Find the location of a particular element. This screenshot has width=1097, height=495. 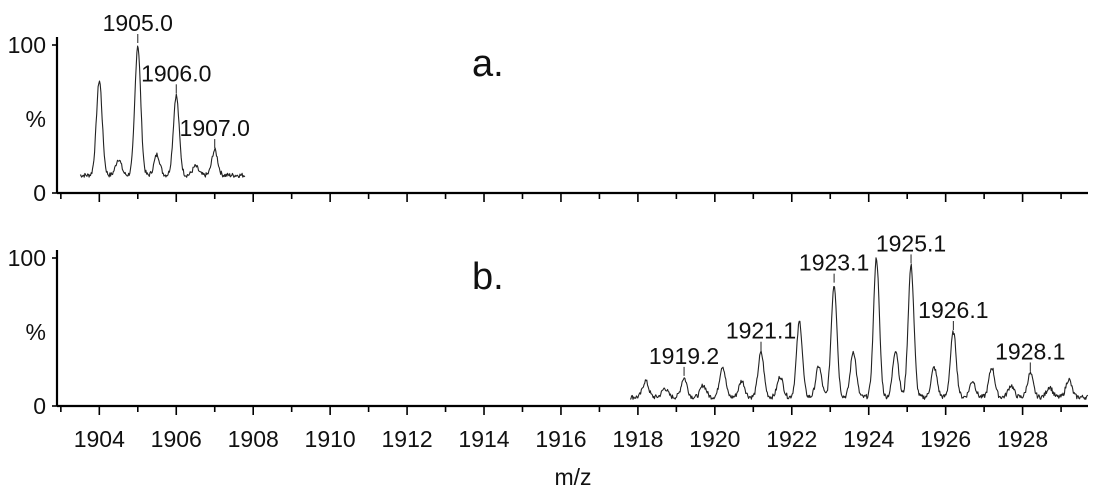

peak-annotation: 1923.1 is located at coordinates (834, 263).